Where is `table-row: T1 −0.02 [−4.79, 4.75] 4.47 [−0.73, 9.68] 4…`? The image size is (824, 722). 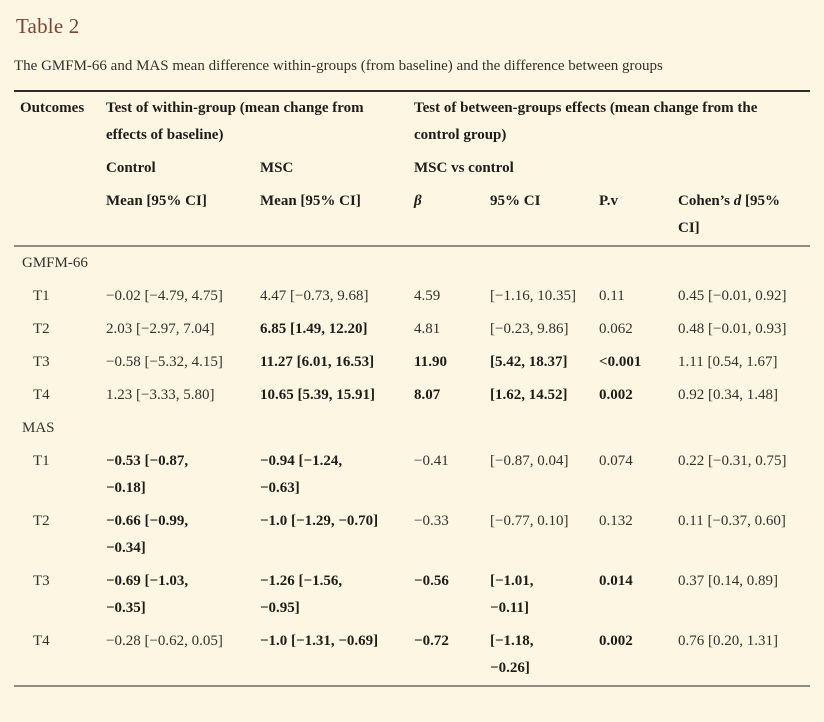
table-row: T1 −0.02 [−4.79, 4.75] 4.47 [−0.73, 9.68] 4… is located at coordinates (412, 296).